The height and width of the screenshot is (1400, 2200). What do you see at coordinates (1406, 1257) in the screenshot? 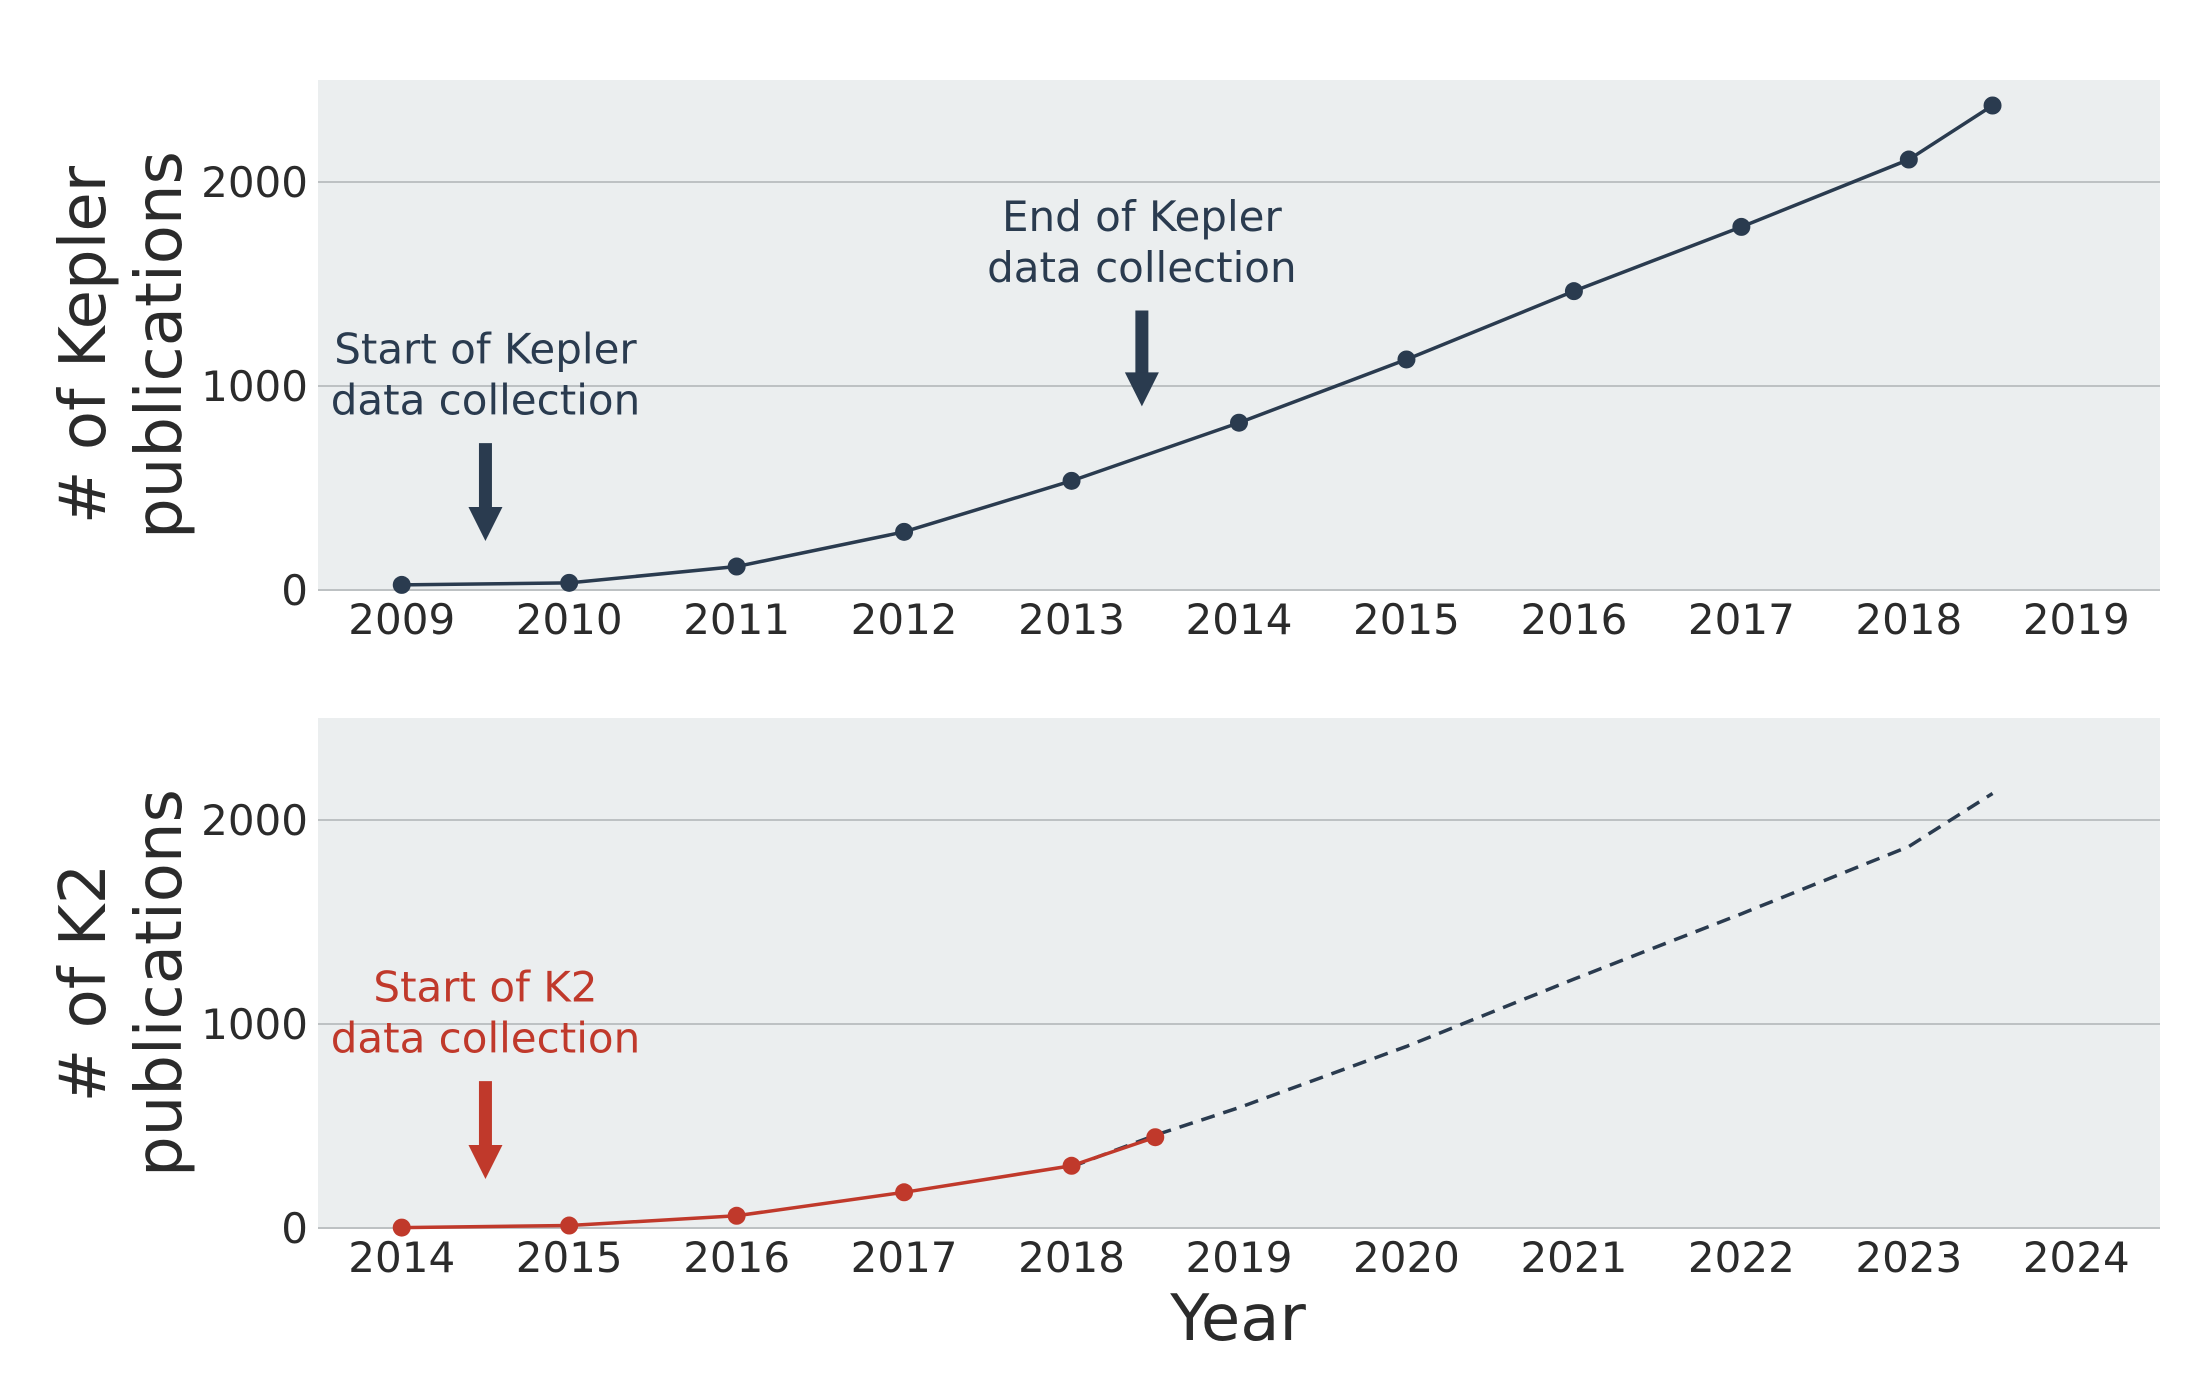
I see `x-tick-label: 2020` at bounding box center [1406, 1257].